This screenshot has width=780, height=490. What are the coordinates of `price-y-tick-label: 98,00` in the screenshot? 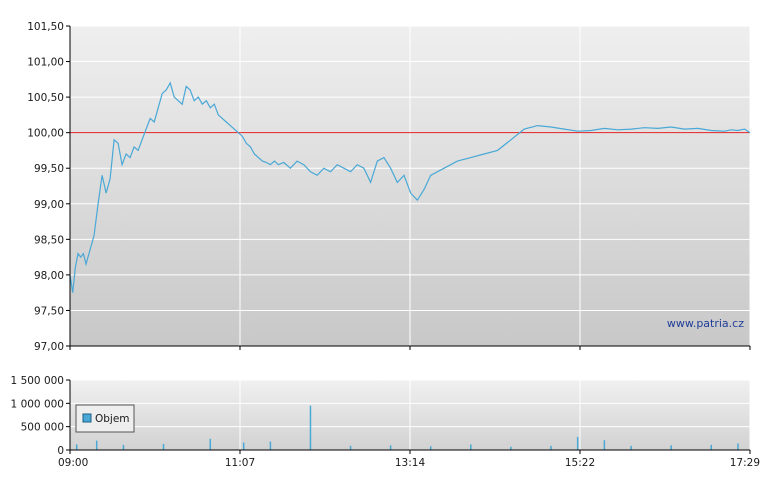 It's located at (49, 276).